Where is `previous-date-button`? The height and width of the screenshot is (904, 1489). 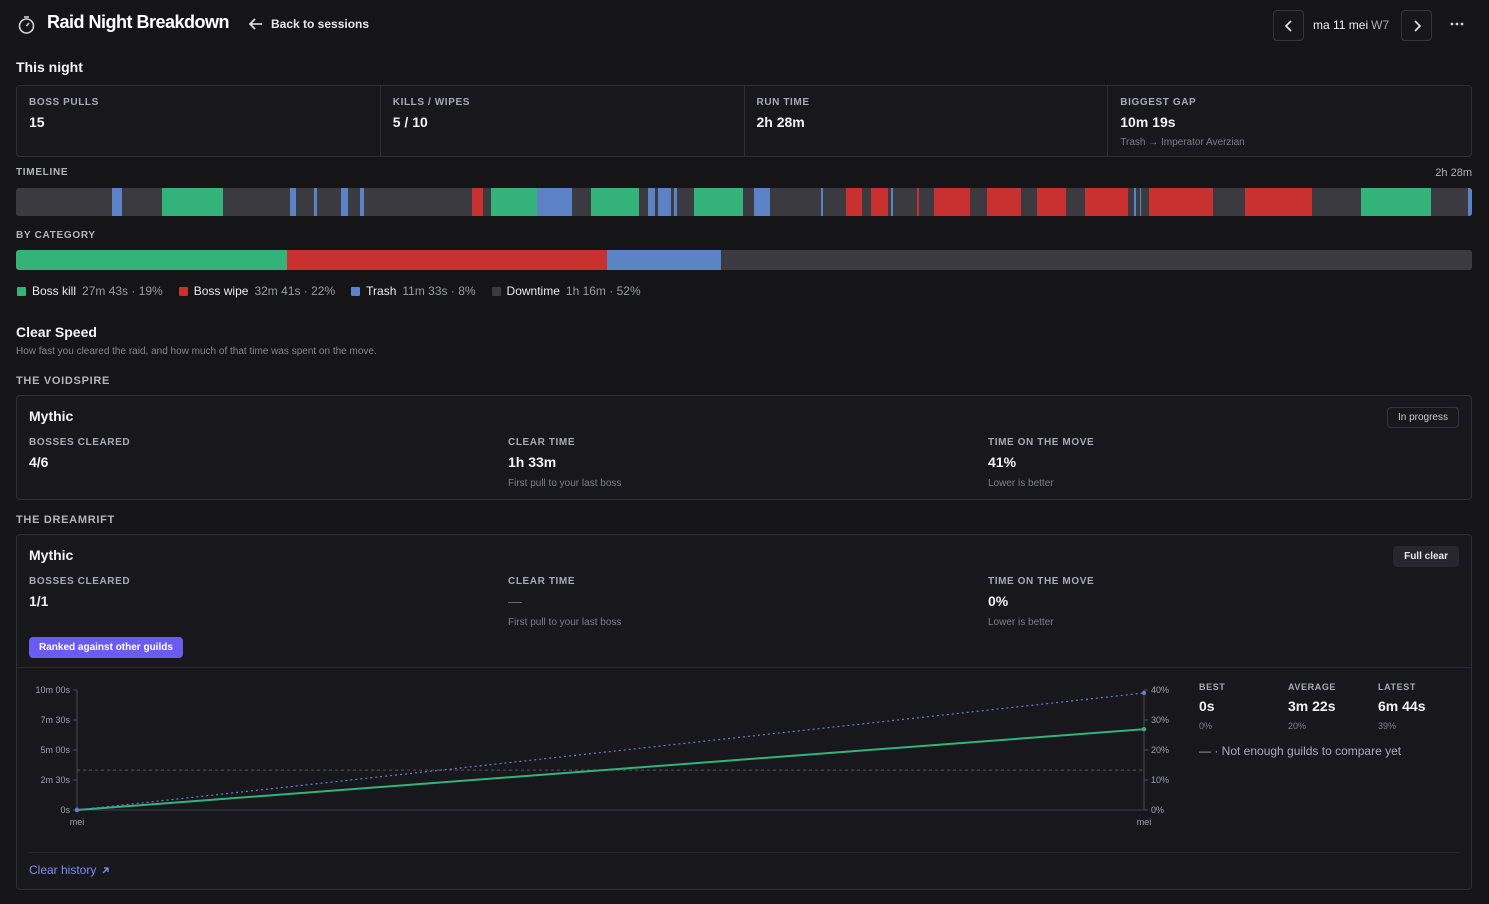 previous-date-button is located at coordinates (1288, 25).